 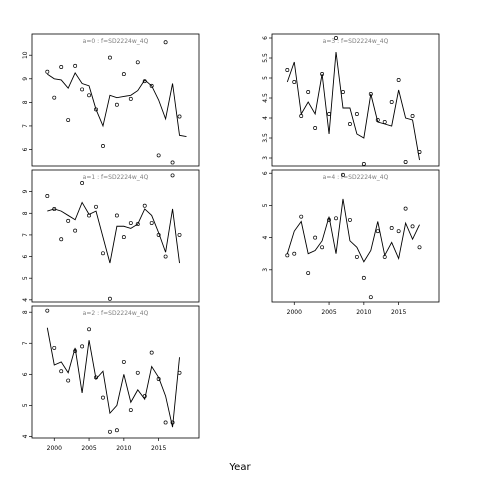 I want to click on panel-a3: a=3 : f=SD2224w_4Q 3 3.5 4 4.5 5 5.5 6, so click(x=351, y=100).